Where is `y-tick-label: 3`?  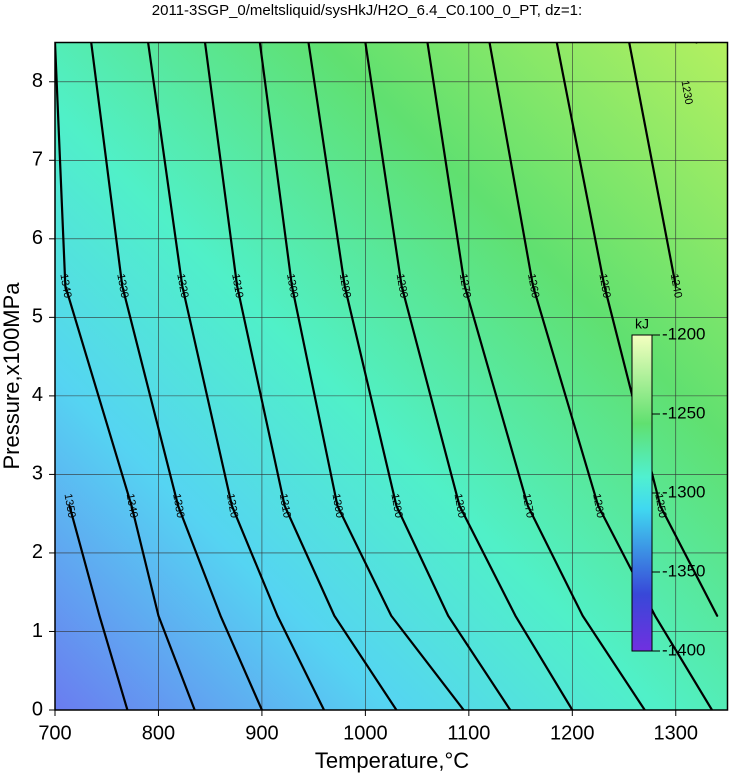 y-tick-label: 3 is located at coordinates (37, 474).